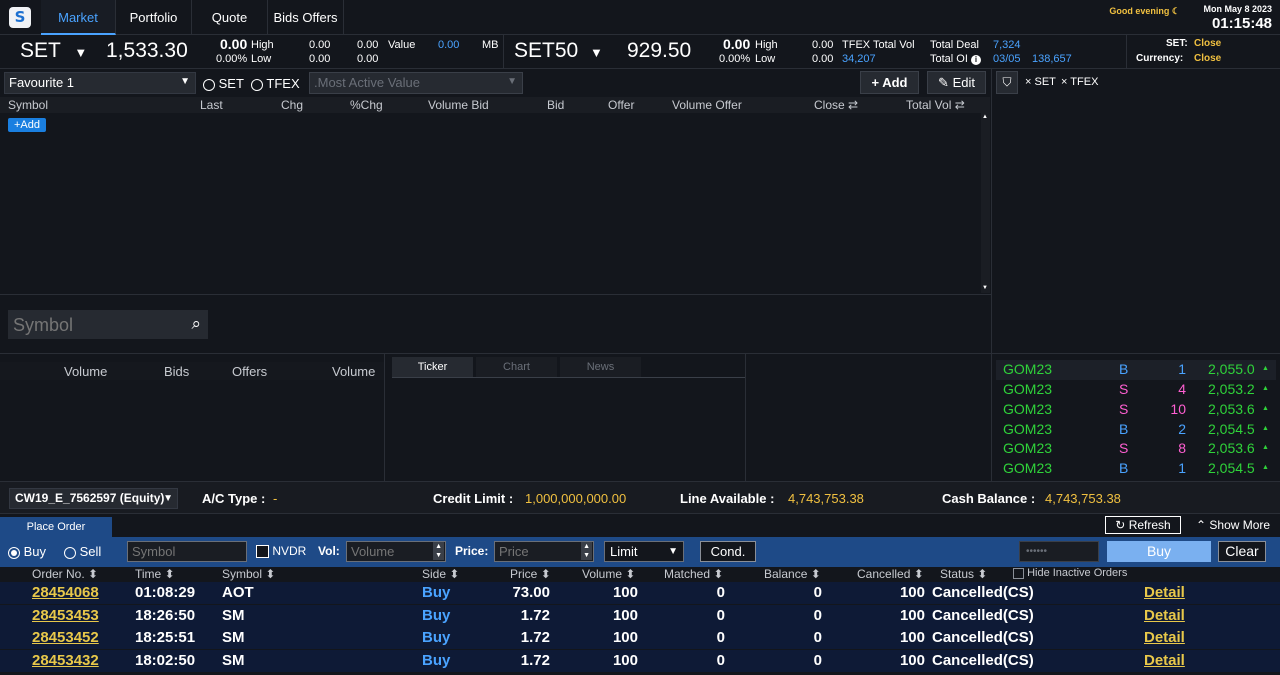  What do you see at coordinates (608, 574) in the screenshot?
I see `col-volume: Volume ⬍` at bounding box center [608, 574].